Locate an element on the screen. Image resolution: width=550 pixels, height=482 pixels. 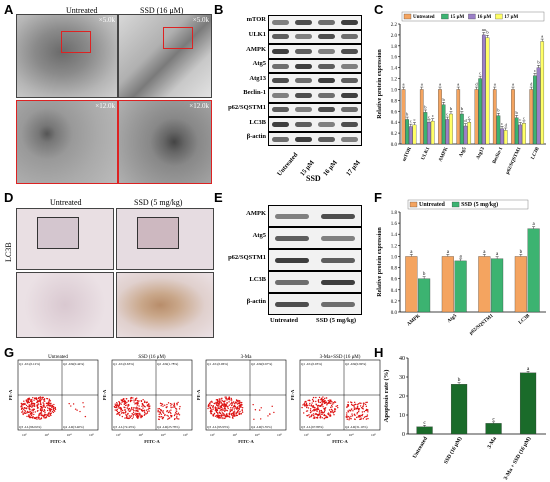
legend-swatch is located at coordinates (413, 204).